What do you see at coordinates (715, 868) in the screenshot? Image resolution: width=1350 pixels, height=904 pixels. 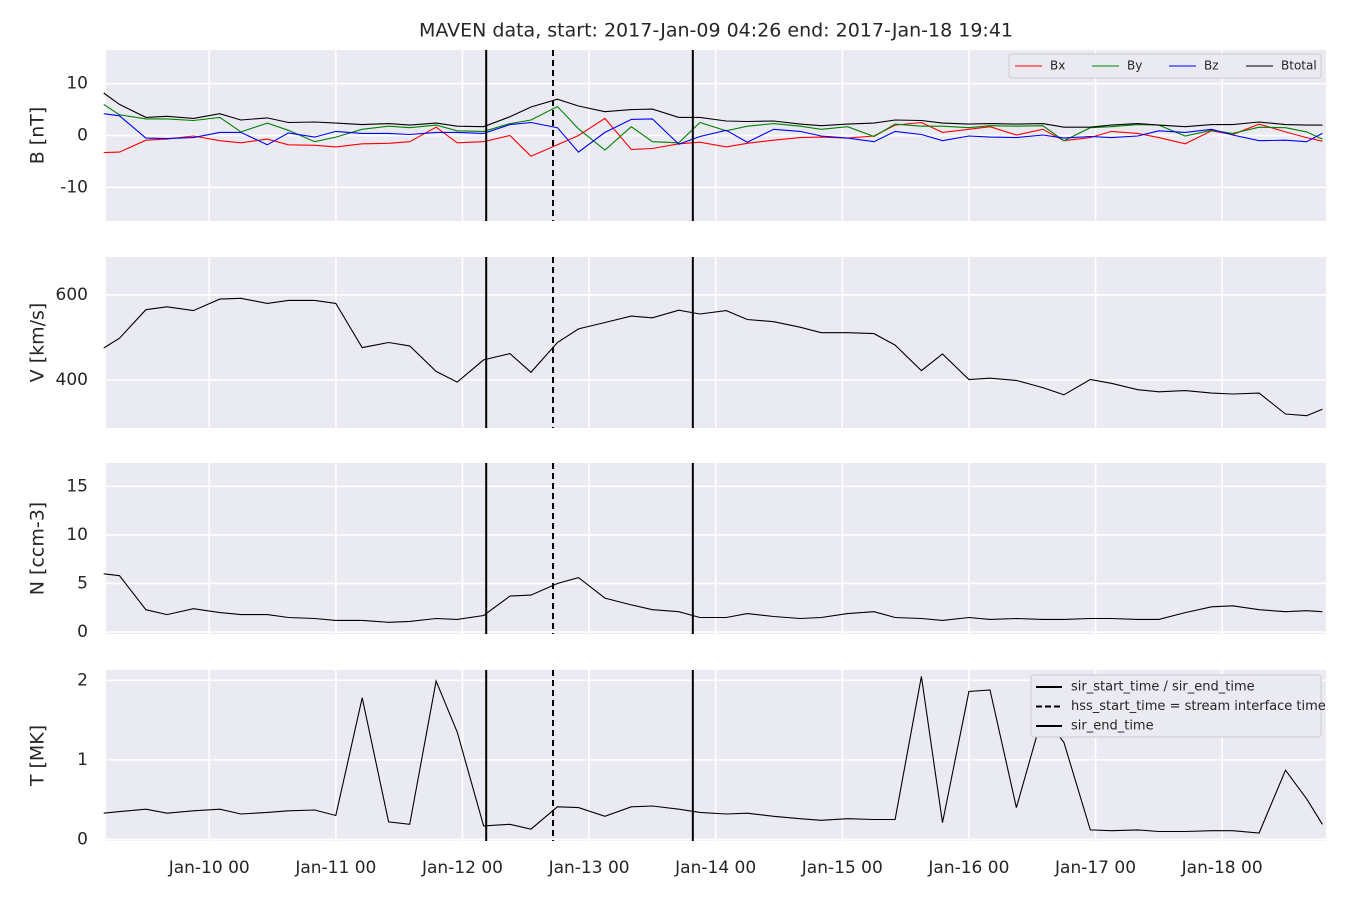 I see `x-tick-label: Jan-14 00` at bounding box center [715, 868].